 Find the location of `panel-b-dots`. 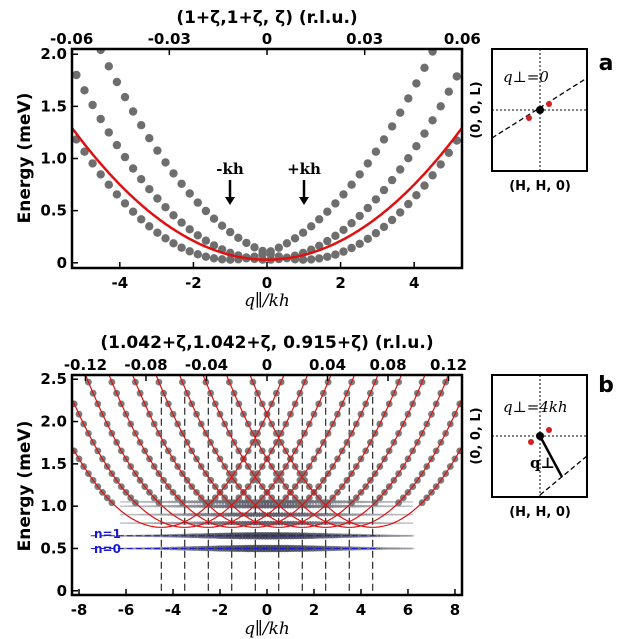

panel-b-dots is located at coordinates (267, 442).